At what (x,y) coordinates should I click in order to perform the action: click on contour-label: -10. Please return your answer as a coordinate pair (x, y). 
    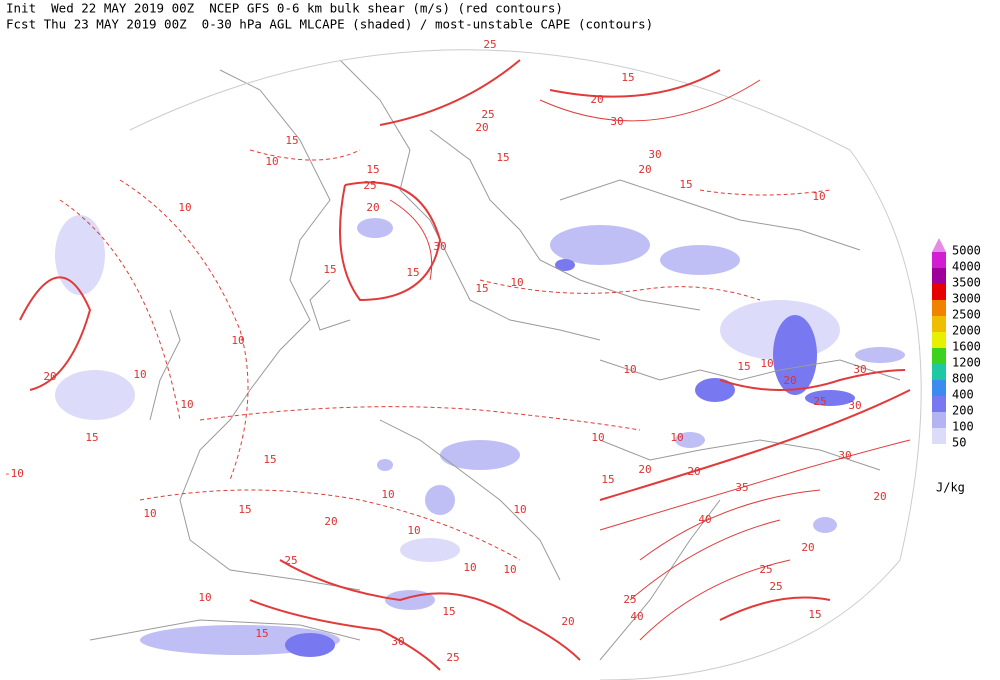
    Looking at the image, I should click on (14, 473).